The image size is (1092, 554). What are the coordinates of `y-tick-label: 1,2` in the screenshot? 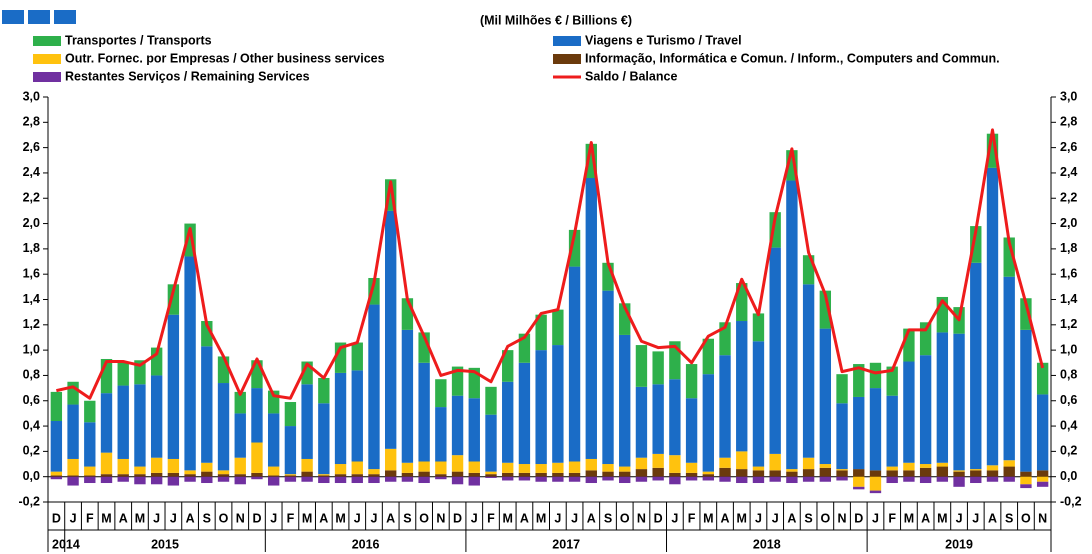 It's located at (1068, 324).